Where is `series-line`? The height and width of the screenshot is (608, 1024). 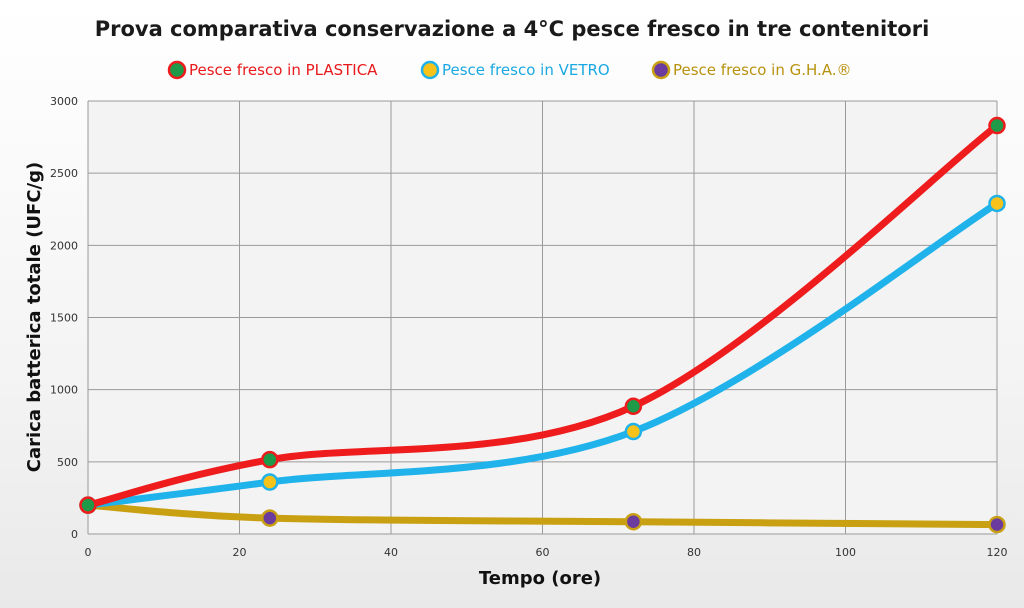
series-line is located at coordinates (542, 515).